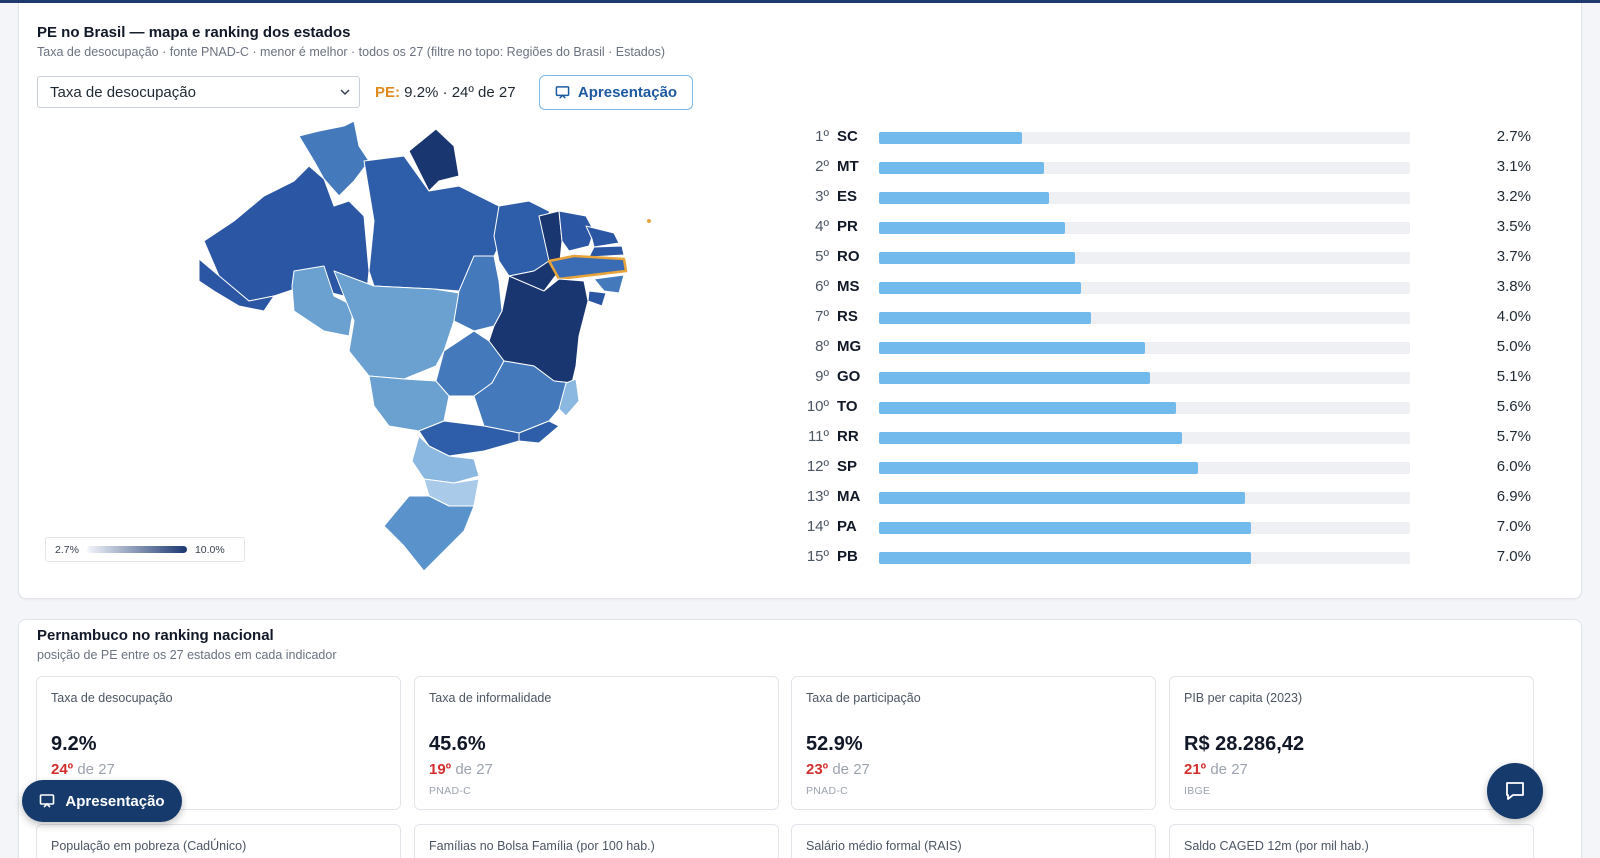 This screenshot has width=1600, height=858. What do you see at coordinates (445, 92) in the screenshot?
I see `pe-summary: PE: 9.2% · 24º de 27` at bounding box center [445, 92].